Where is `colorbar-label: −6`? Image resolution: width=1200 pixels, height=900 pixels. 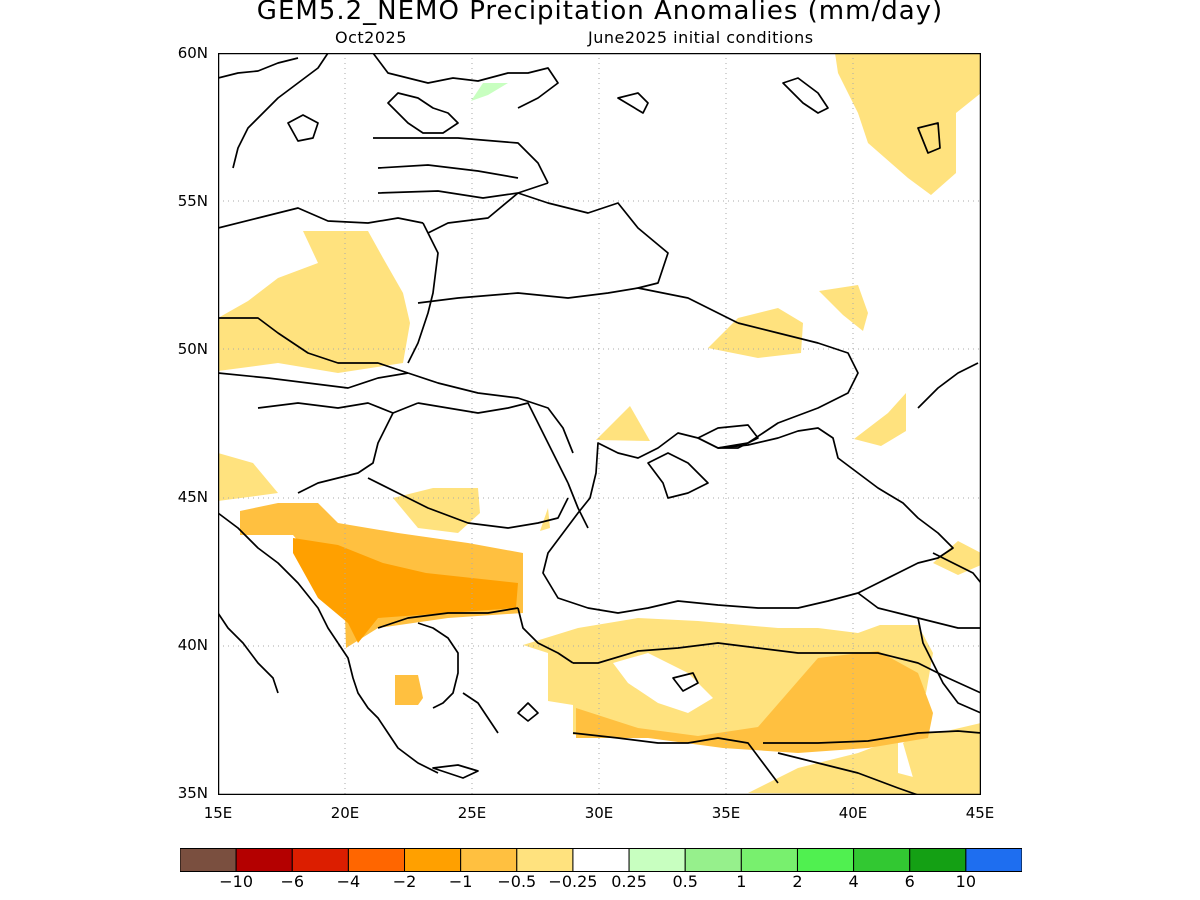
colorbar-label: −6 is located at coordinates (292, 881).